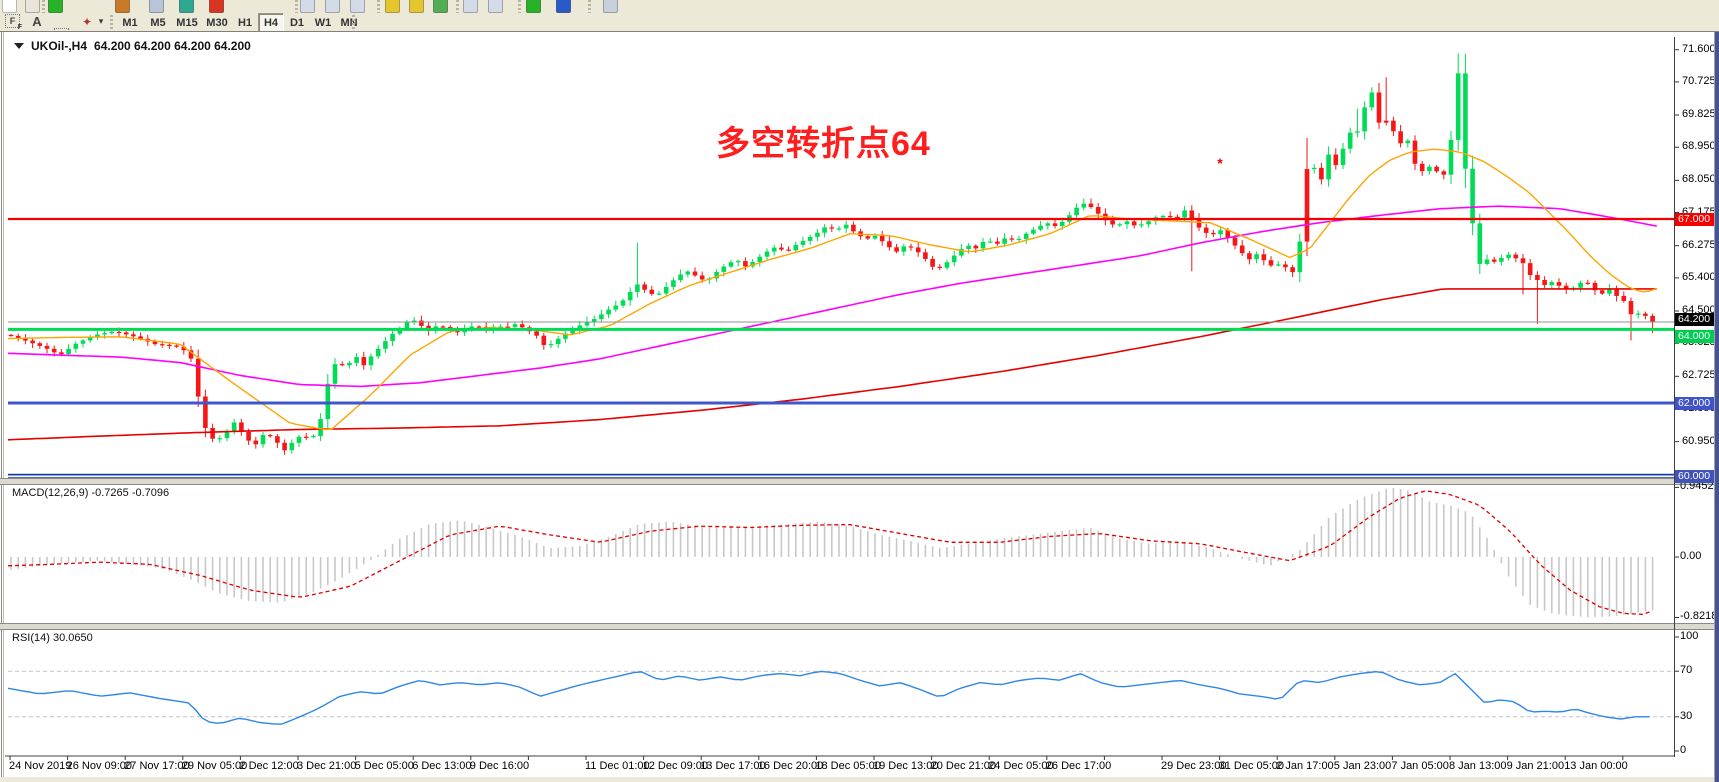 The image size is (1719, 782). Describe the element at coordinates (1251, 766) in the screenshot. I see `time-axis-label: 31 Dec 05:00` at that location.